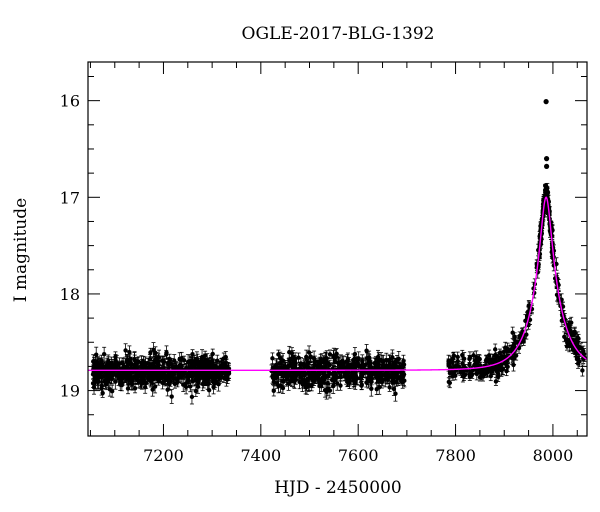 The image size is (600, 512). What do you see at coordinates (70, 101) in the screenshot?
I see `y-tick-label: 16` at bounding box center [70, 101].